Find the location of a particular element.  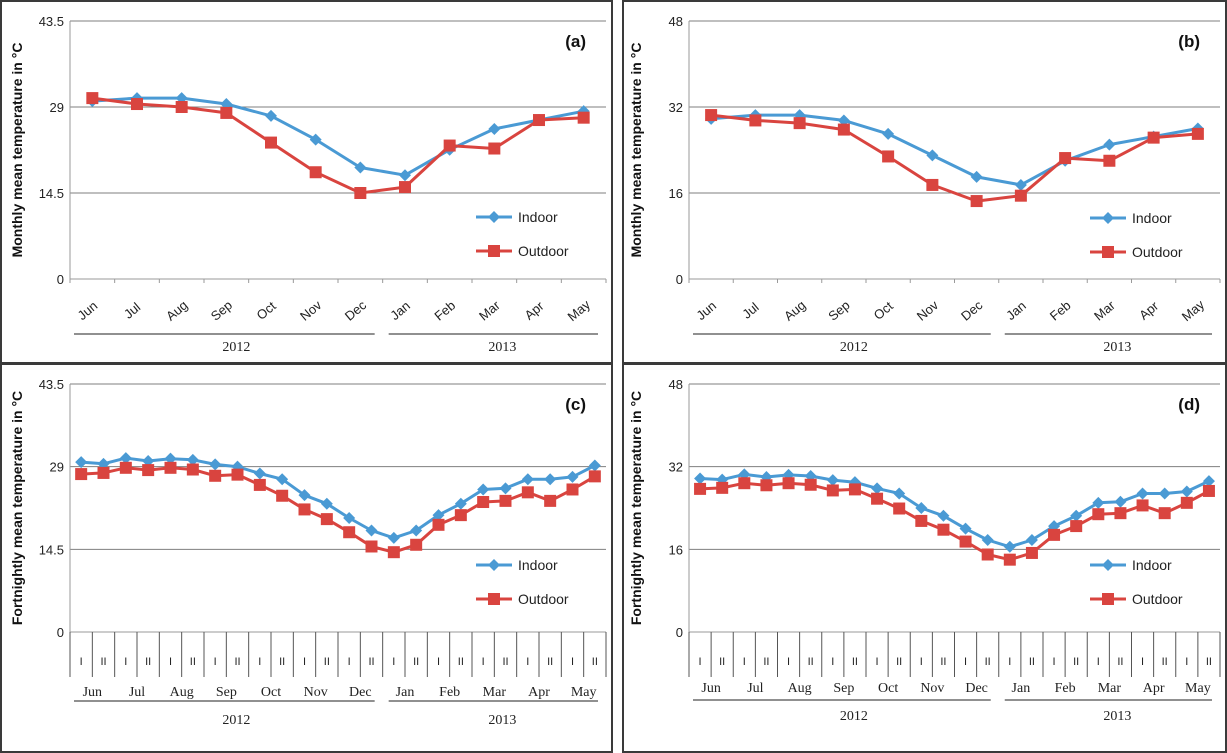

x-tick-label: Apr is located at coordinates (1154, 688).